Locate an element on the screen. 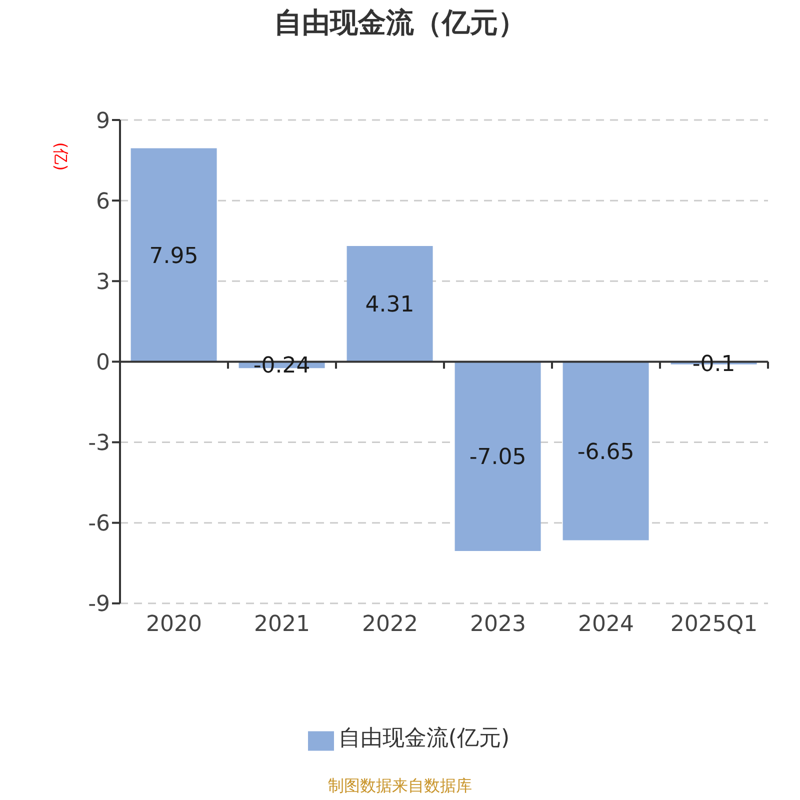 The height and width of the screenshot is (800, 800). x-tick-label: 2021 is located at coordinates (282, 624).